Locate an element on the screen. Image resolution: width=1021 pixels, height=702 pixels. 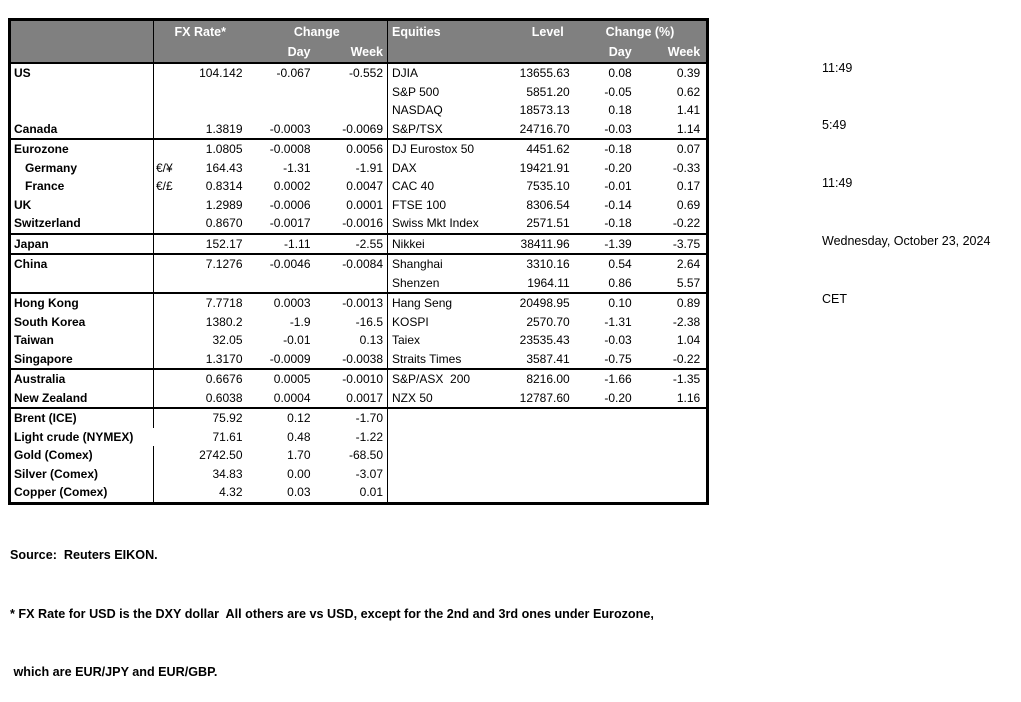
fx-week-cell: -0.0016 is located at coordinates (350, 224).